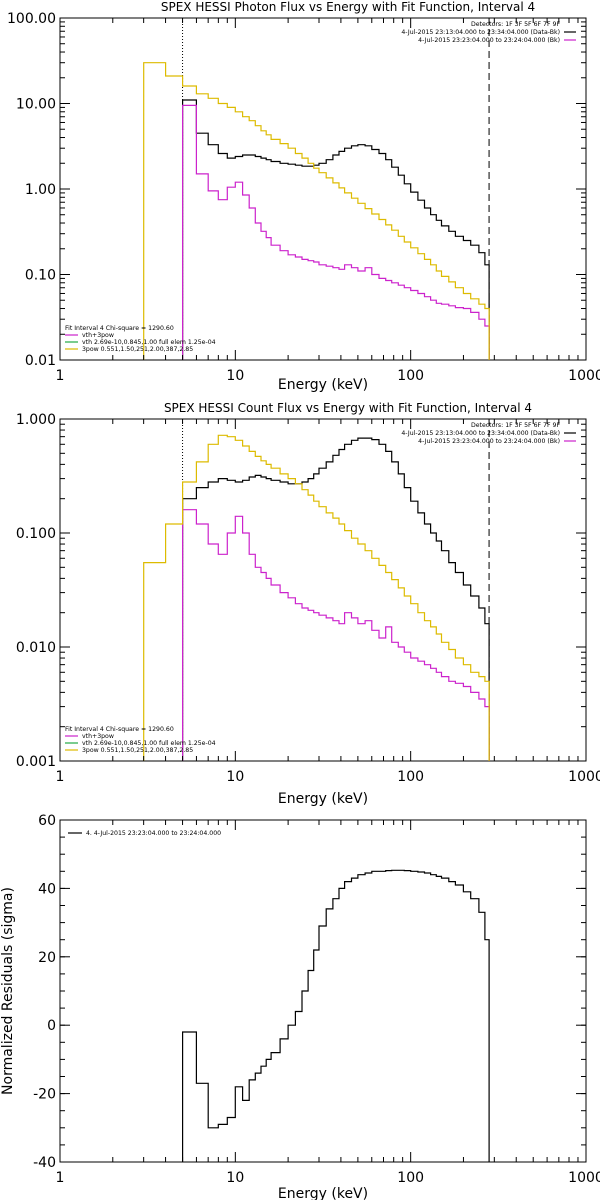  I want to click on residual-series, so click(336, 1015).